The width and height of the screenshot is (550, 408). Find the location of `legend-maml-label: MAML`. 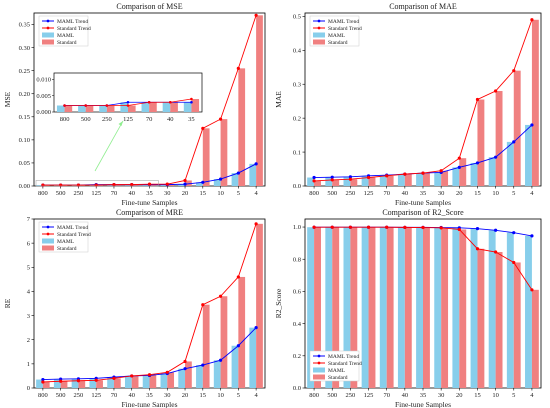

legend-maml-label: MAML is located at coordinates (66, 36).